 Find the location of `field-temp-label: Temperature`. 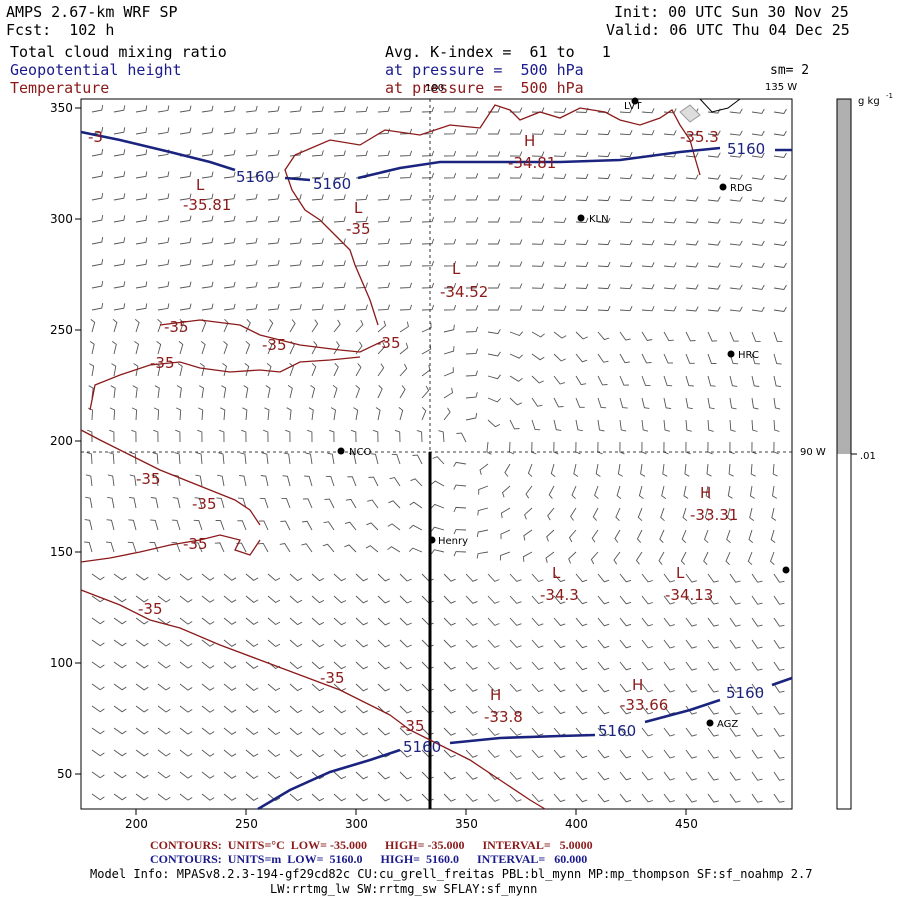

field-temp-label: Temperature is located at coordinates (60, 88).